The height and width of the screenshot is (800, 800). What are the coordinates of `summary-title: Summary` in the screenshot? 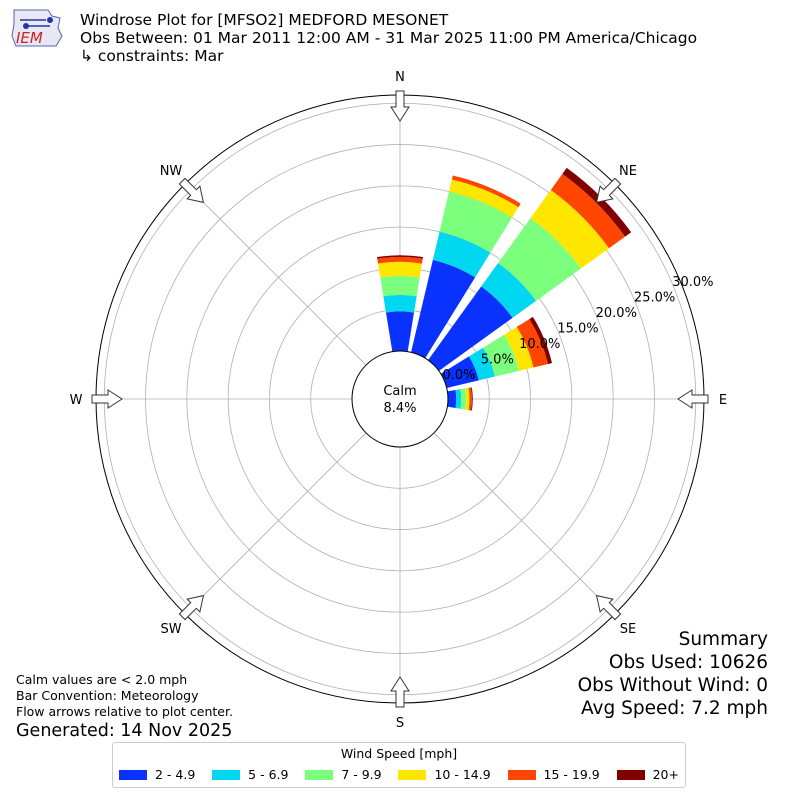 It's located at (723, 639).